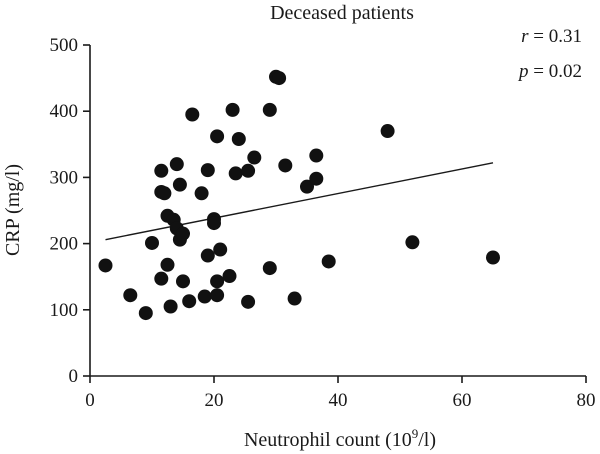 This screenshot has height=454, width=600. What do you see at coordinates (555, 36) in the screenshot?
I see `r-value: = 0.31` at bounding box center [555, 36].